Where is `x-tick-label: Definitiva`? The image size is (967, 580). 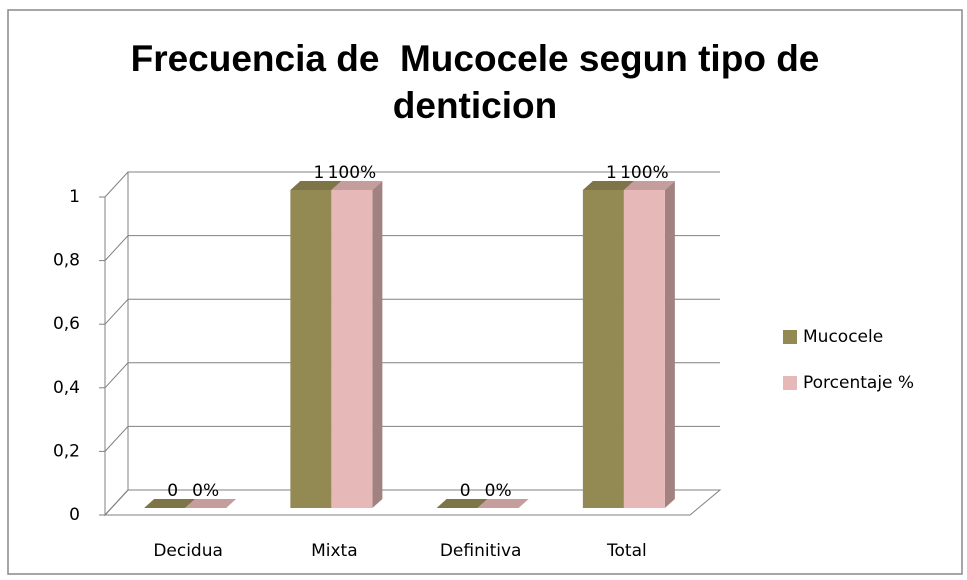
x-tick-label: Definitiva is located at coordinates (481, 551).